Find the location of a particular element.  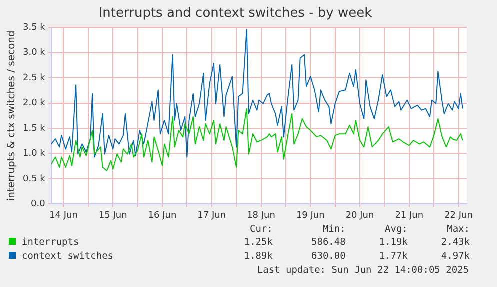

text: 586.48 is located at coordinates (328, 243).